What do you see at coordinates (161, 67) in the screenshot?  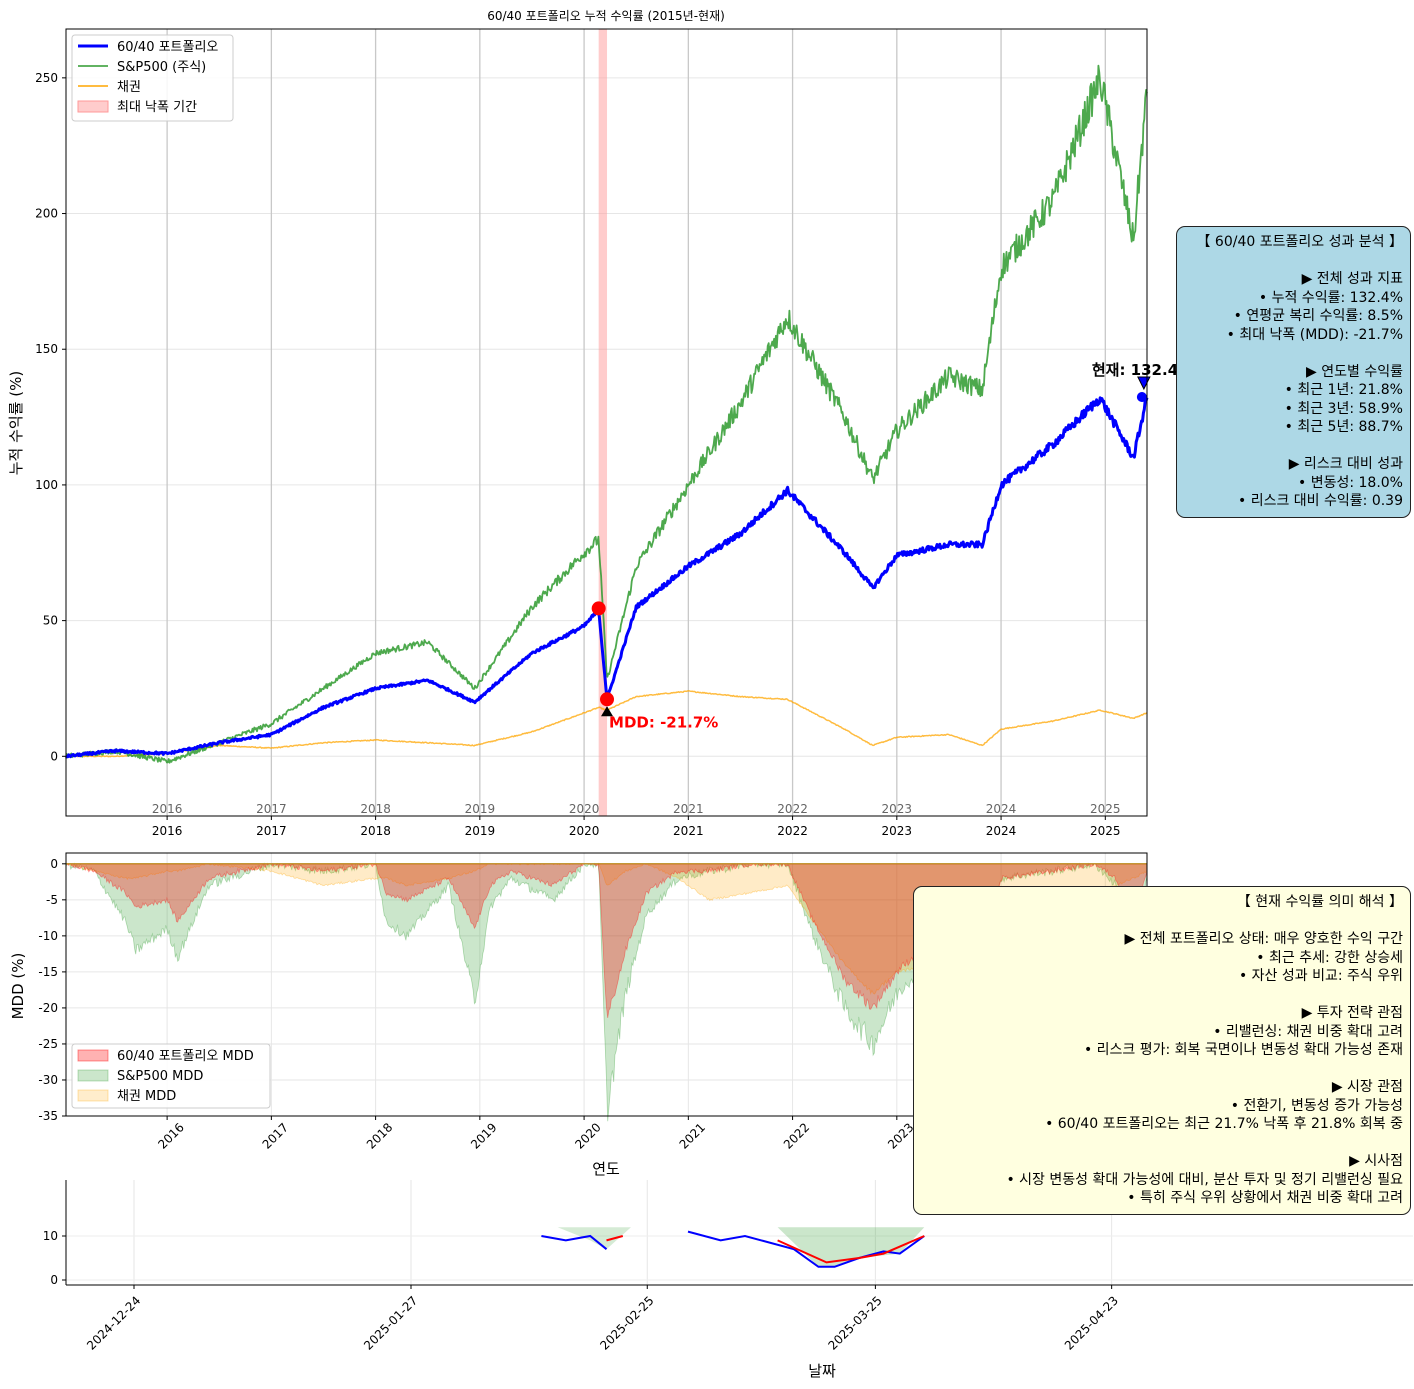 I see `legend-label-sp500: S&P500 (주식)` at bounding box center [161, 67].